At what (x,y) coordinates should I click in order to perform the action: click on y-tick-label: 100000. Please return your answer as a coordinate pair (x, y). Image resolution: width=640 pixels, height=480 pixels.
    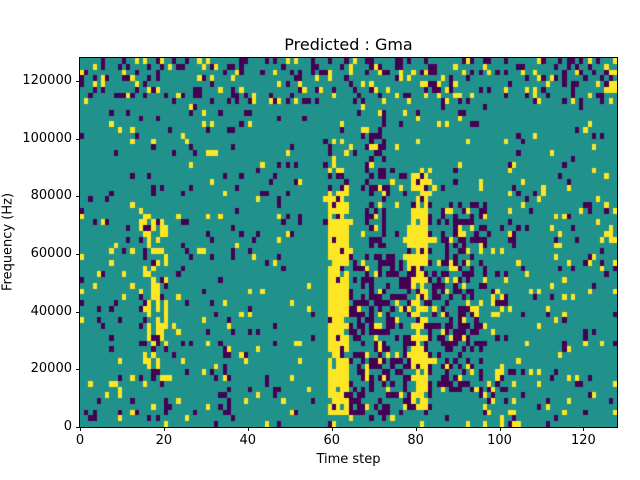
    Looking at the image, I should click on (47, 138).